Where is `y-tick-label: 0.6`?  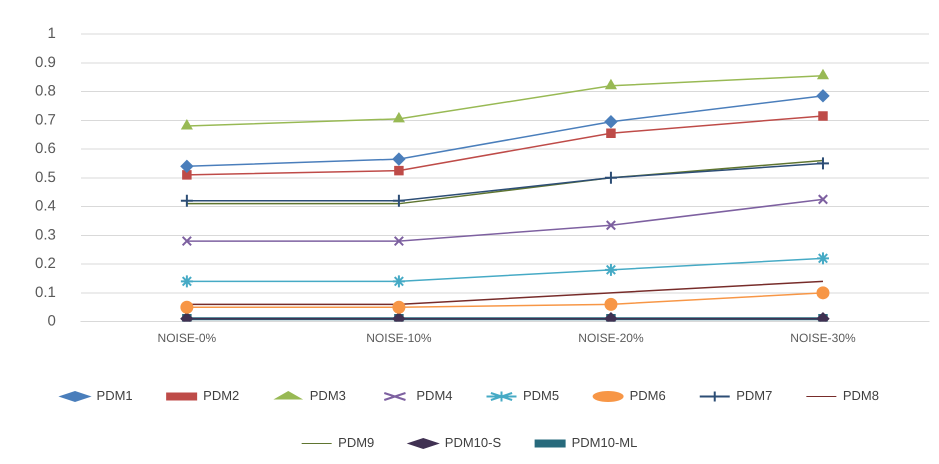
y-tick-label: 0.6 is located at coordinates (45, 149).